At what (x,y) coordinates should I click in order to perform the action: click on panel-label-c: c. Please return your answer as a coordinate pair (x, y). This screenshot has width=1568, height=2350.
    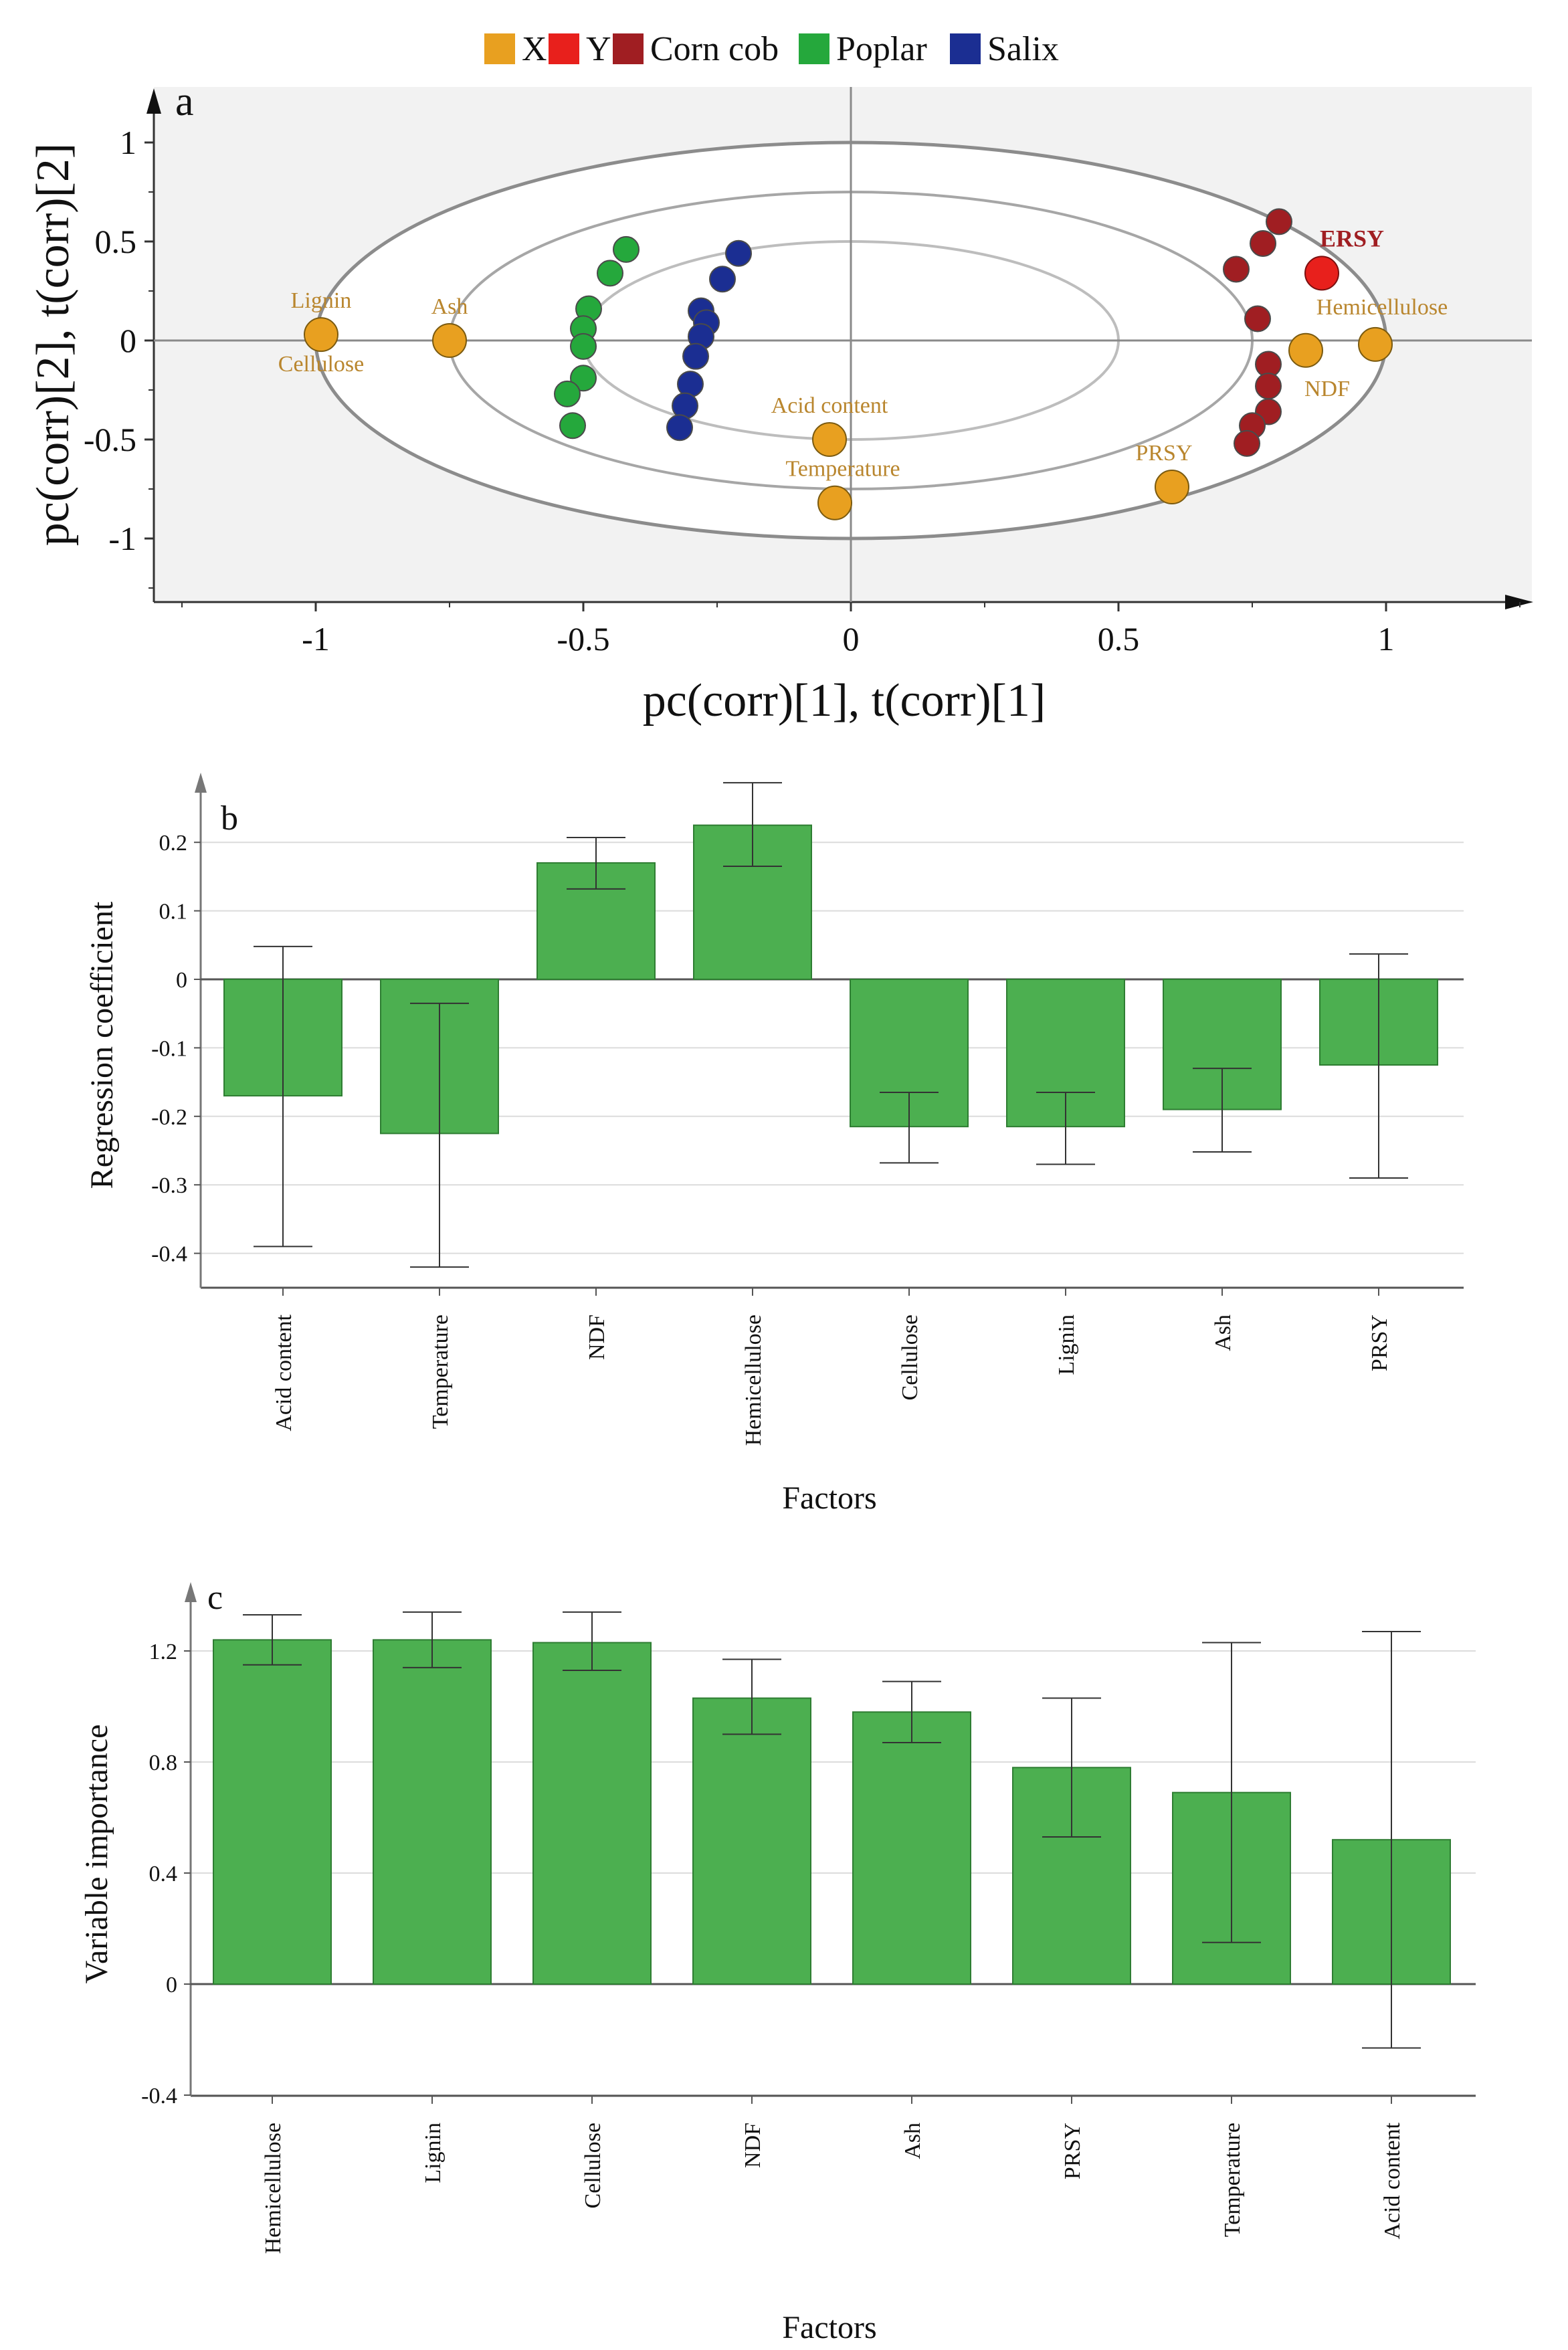
    Looking at the image, I should click on (215, 1598).